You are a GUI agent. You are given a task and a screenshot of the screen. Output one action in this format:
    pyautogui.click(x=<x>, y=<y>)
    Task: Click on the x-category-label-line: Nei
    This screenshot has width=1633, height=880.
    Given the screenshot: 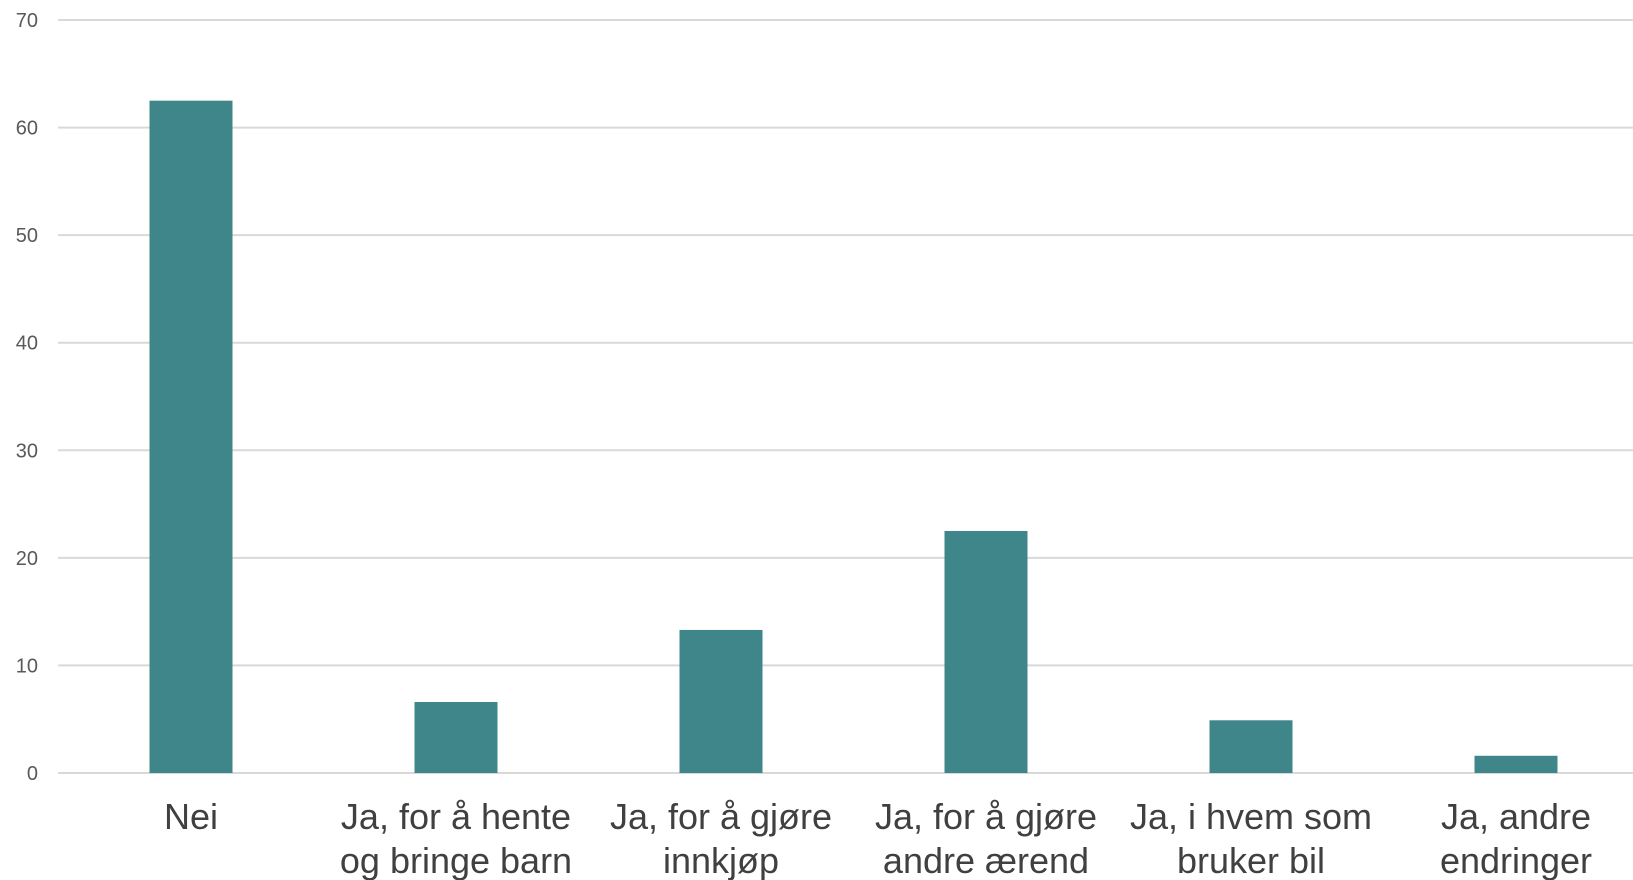 What is the action you would take?
    pyautogui.click(x=191, y=816)
    